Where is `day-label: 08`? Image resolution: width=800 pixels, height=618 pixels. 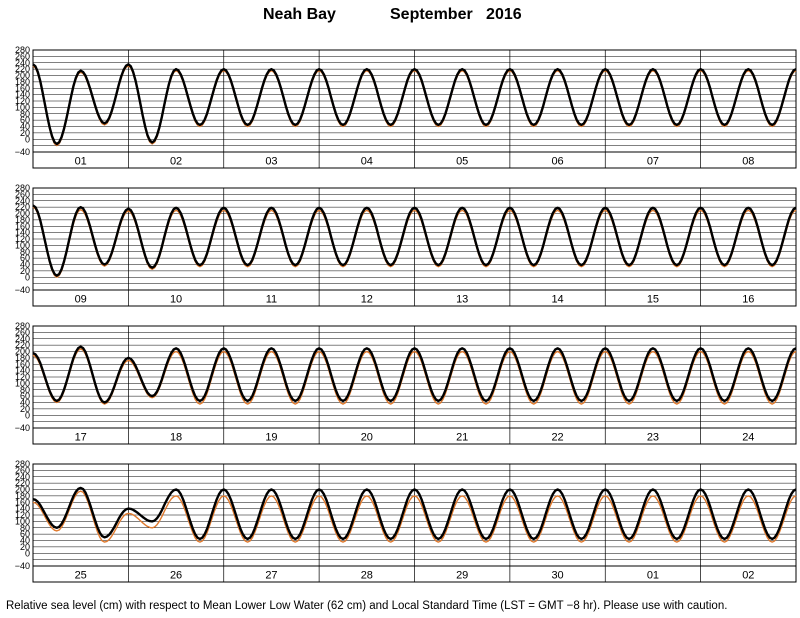
day-label: 08 is located at coordinates (748, 162).